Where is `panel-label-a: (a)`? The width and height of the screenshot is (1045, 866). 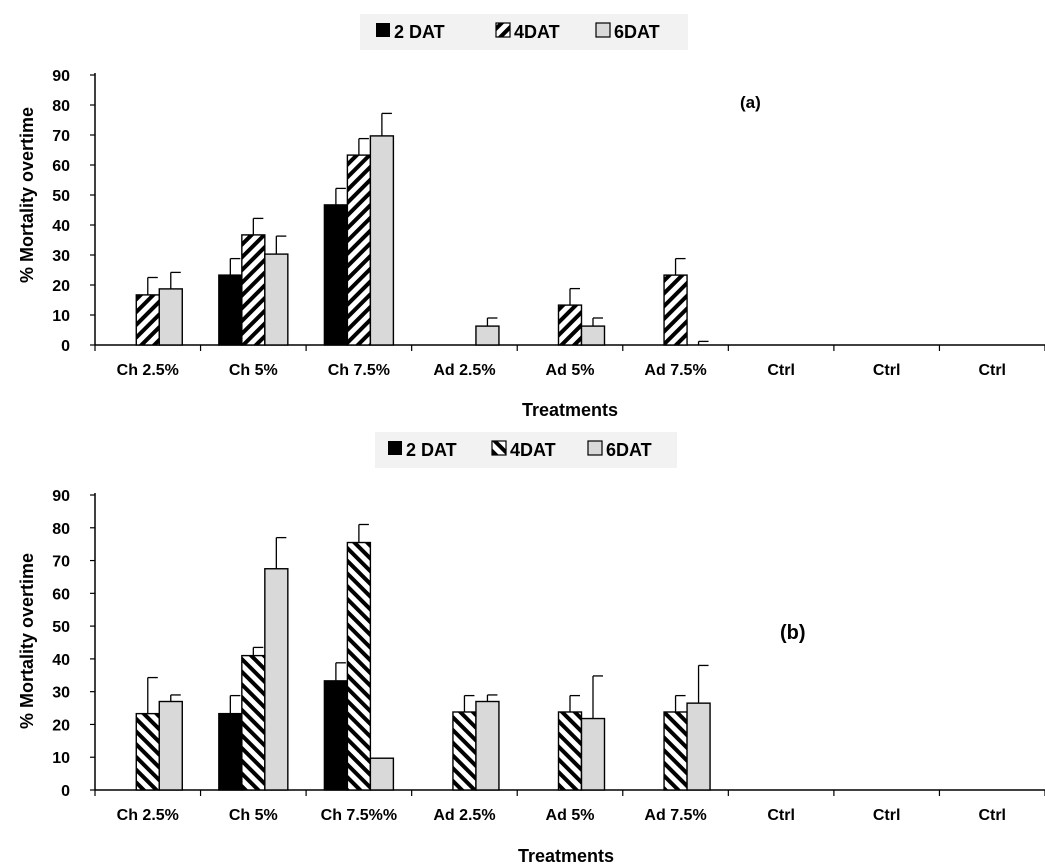
panel-label-a: (a) is located at coordinates (750, 102).